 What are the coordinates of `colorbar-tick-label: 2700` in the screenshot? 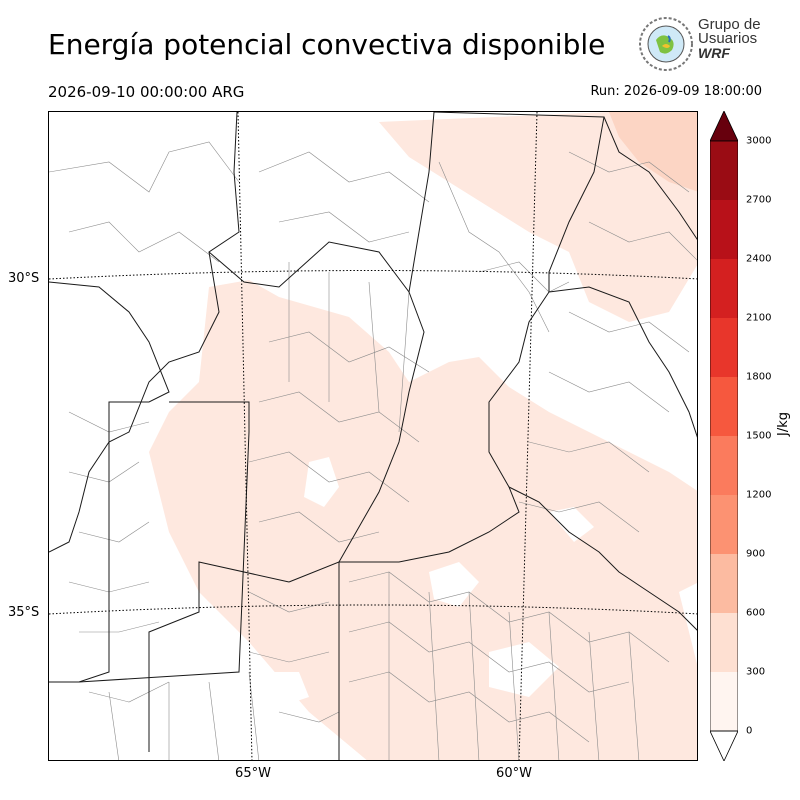 It's located at (759, 200).